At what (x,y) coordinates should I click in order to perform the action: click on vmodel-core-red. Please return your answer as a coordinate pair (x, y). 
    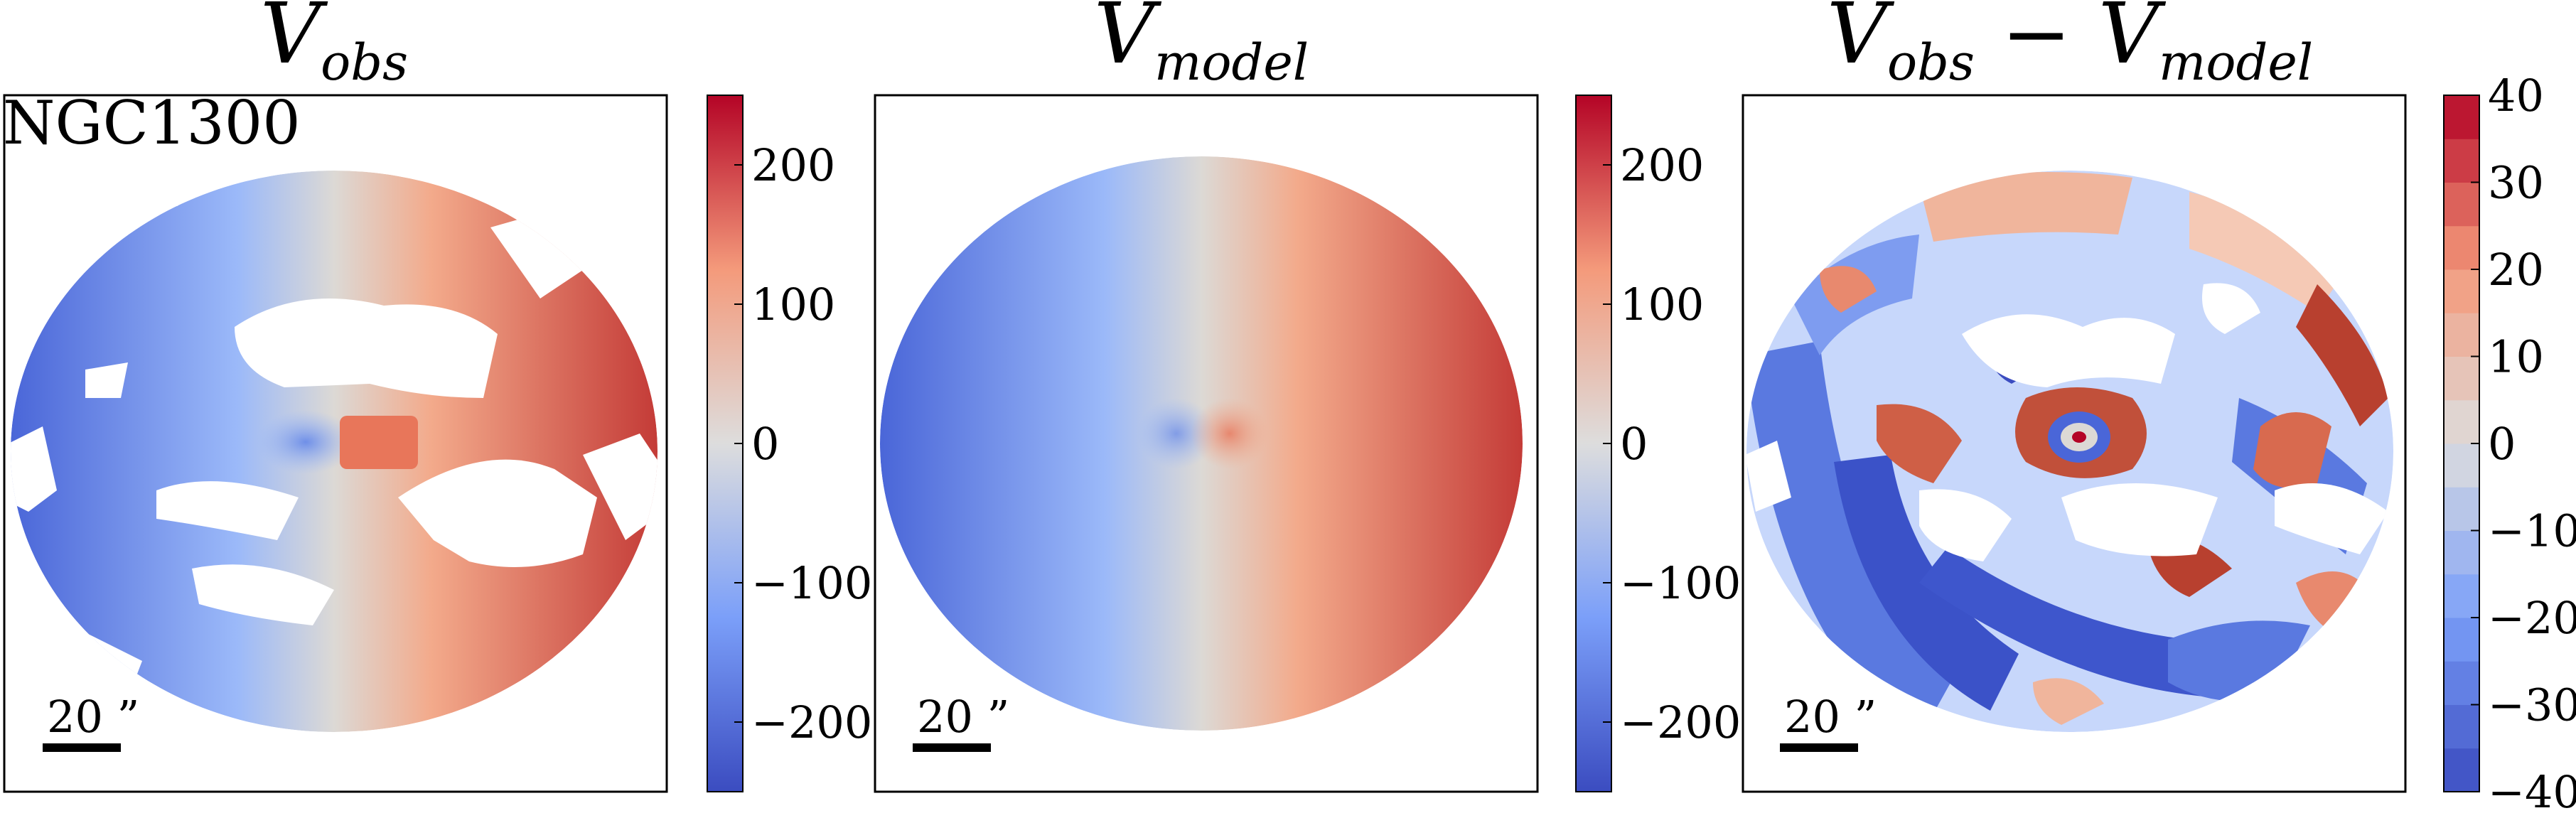
    Looking at the image, I should click on (1230, 433).